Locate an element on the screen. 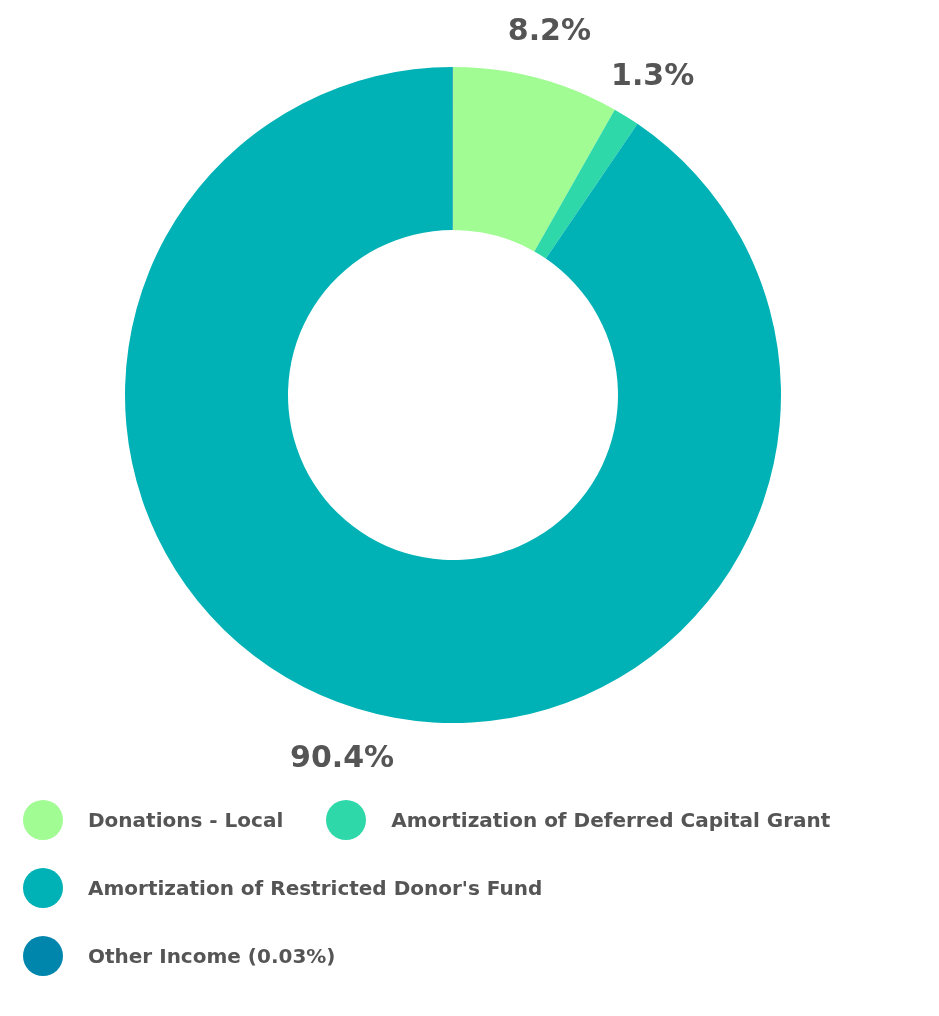 The height and width of the screenshot is (1016, 939). data-label: 8.2% is located at coordinates (549, 29).